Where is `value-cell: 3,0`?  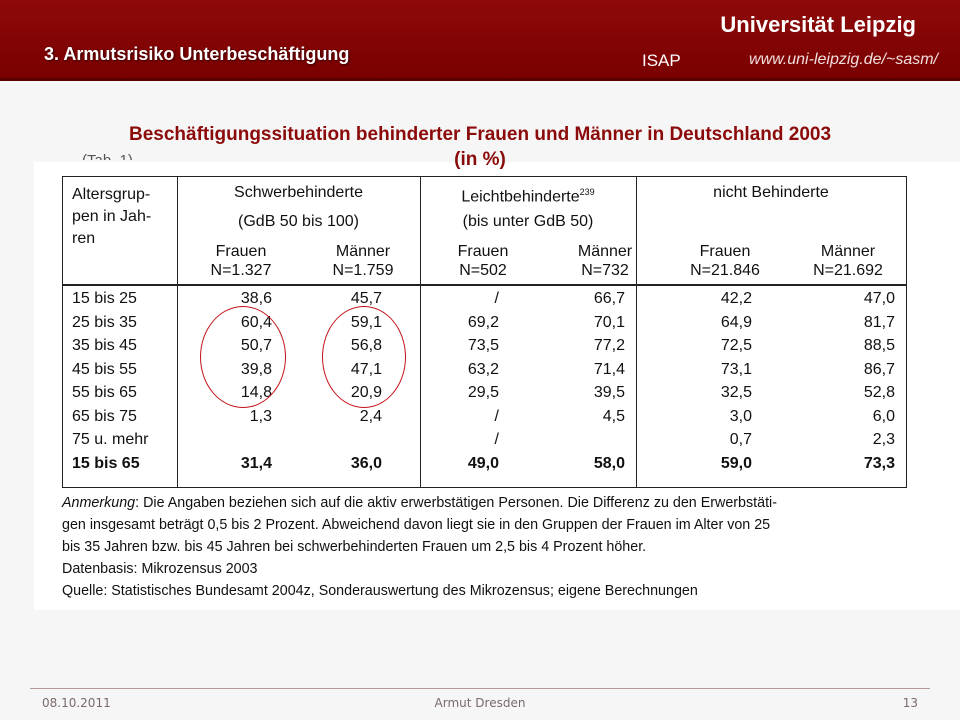 value-cell: 3,0 is located at coordinates (740, 416).